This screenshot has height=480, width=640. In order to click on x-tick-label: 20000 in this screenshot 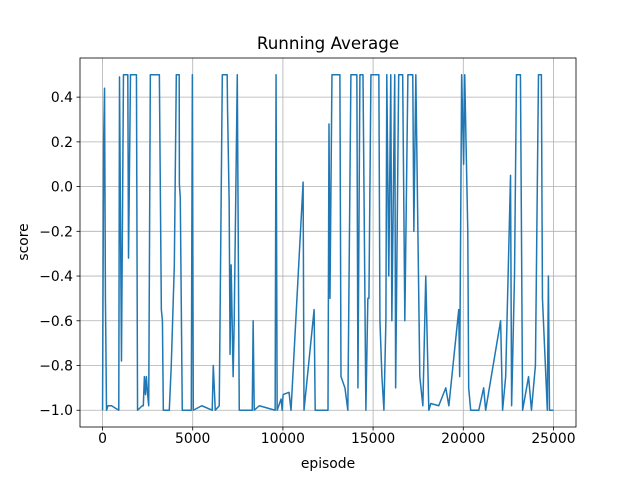, I will do `click(463, 439)`.